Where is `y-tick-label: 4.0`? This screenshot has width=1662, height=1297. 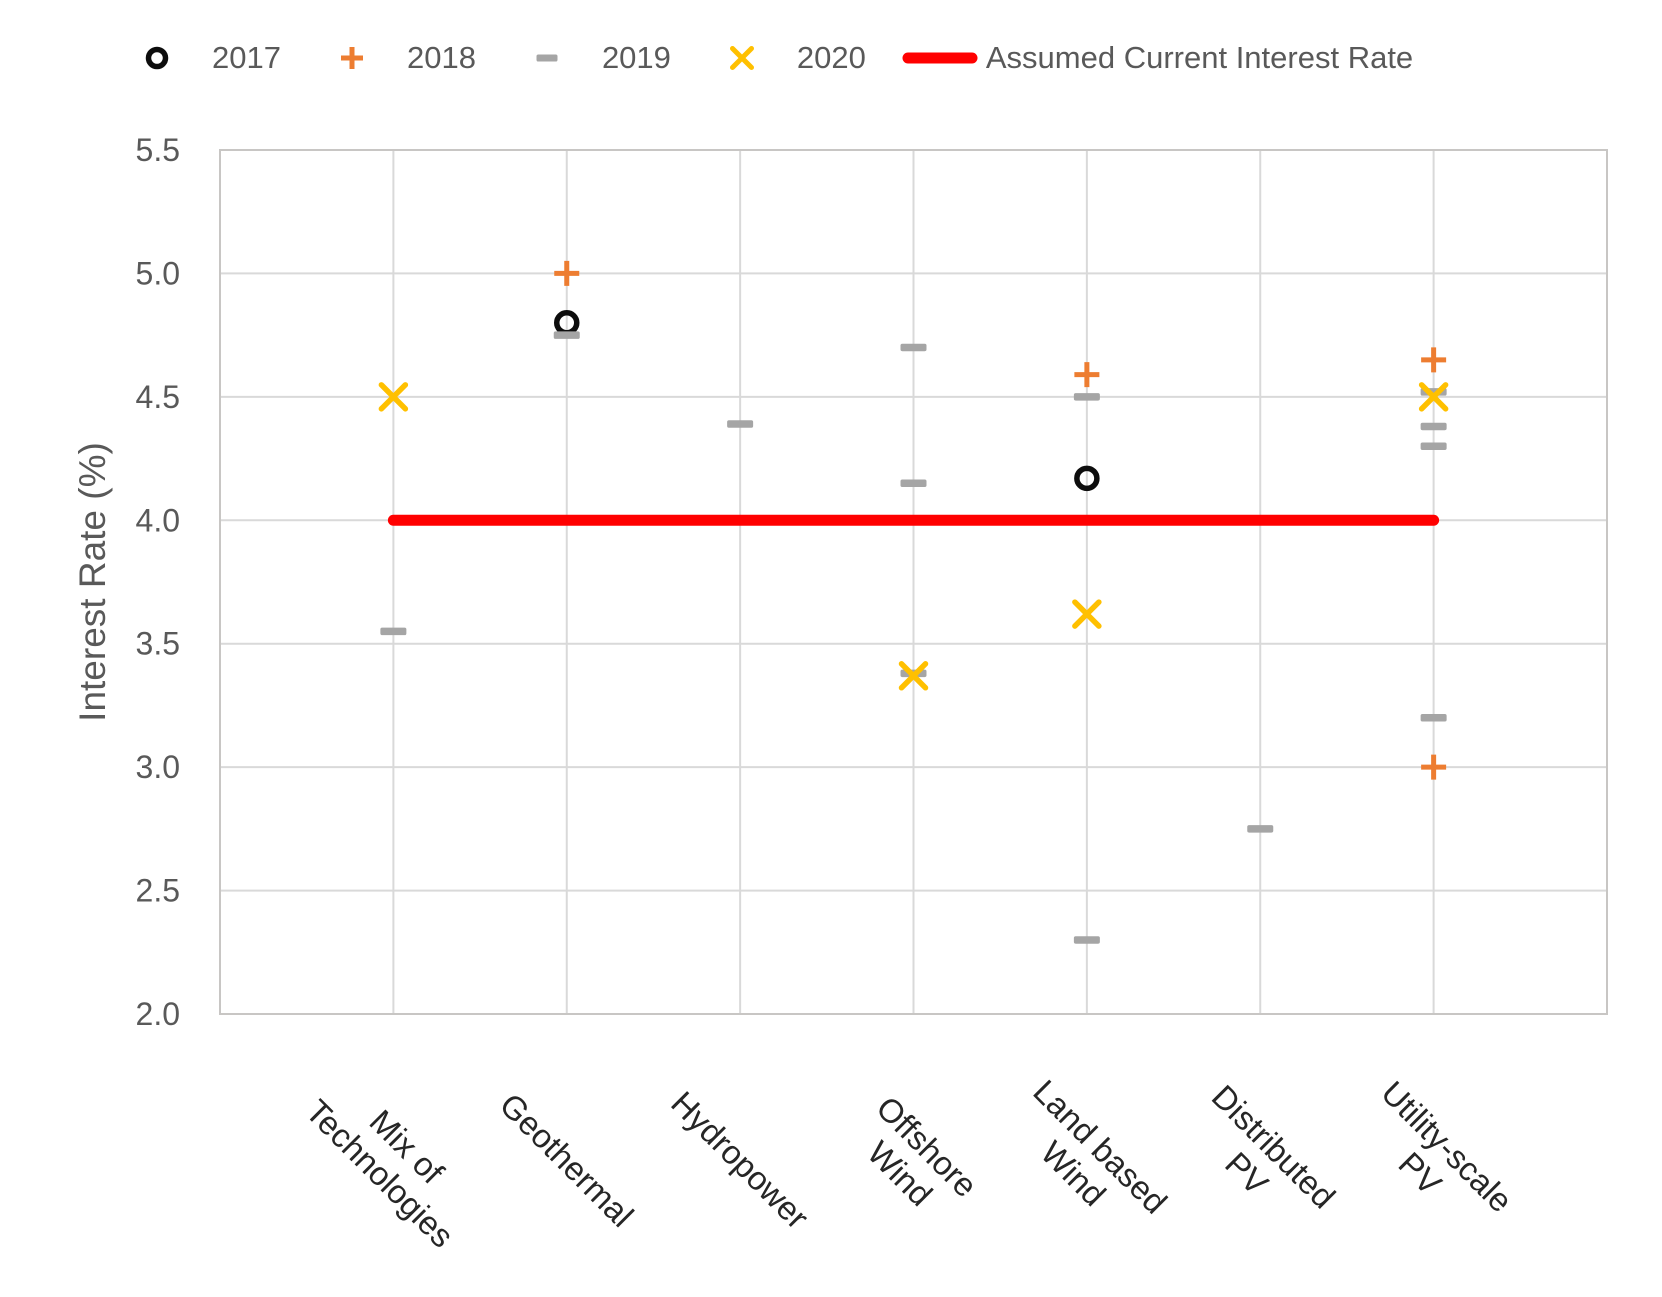
y-tick-label: 4.0 is located at coordinates (158, 520).